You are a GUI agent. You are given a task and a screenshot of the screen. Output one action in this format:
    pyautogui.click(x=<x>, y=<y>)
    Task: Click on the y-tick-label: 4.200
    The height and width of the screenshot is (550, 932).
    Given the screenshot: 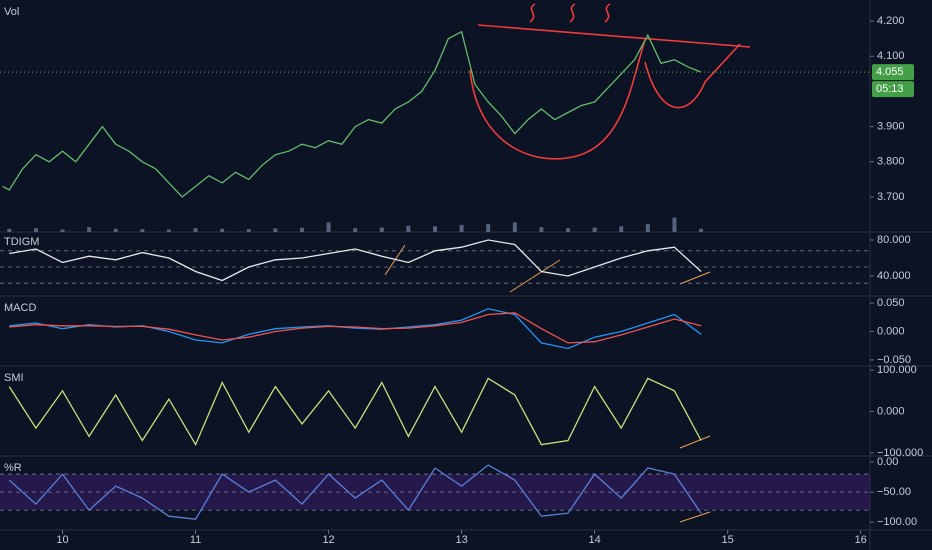 What is the action you would take?
    pyautogui.click(x=891, y=21)
    